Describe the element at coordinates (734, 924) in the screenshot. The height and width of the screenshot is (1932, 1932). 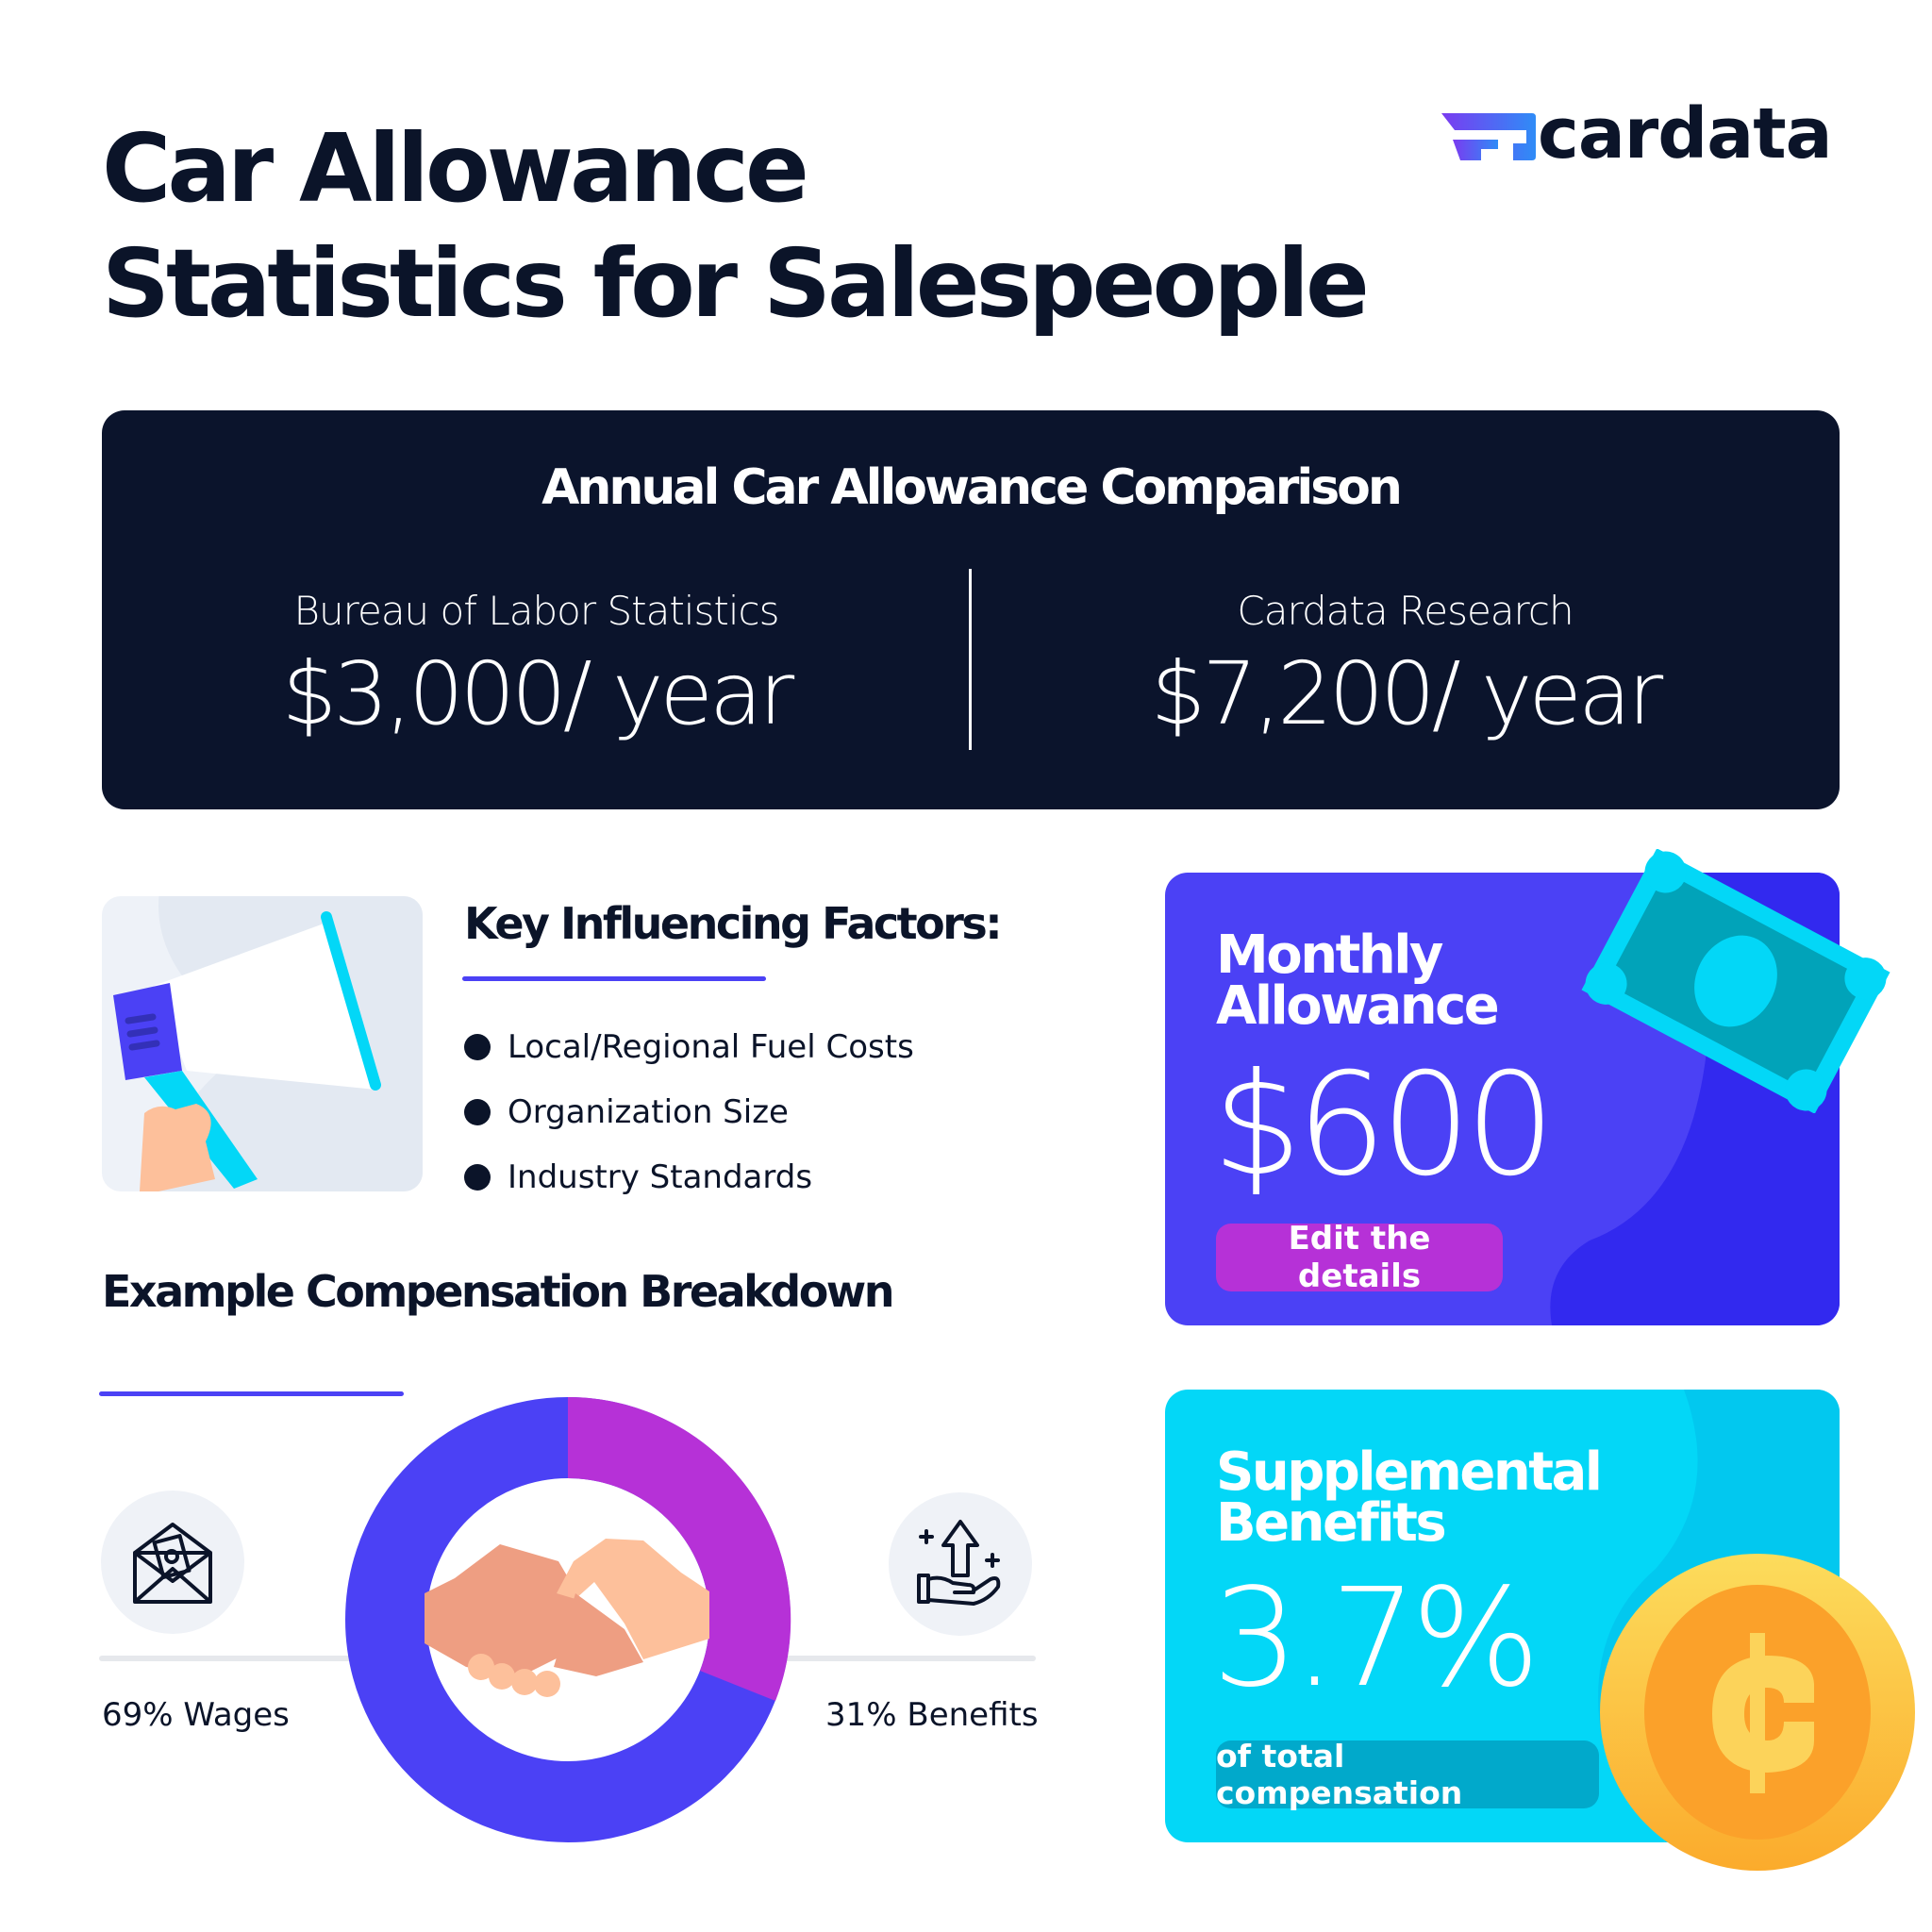
I see `key-factors-heading: Key Influencing Factors:` at that location.